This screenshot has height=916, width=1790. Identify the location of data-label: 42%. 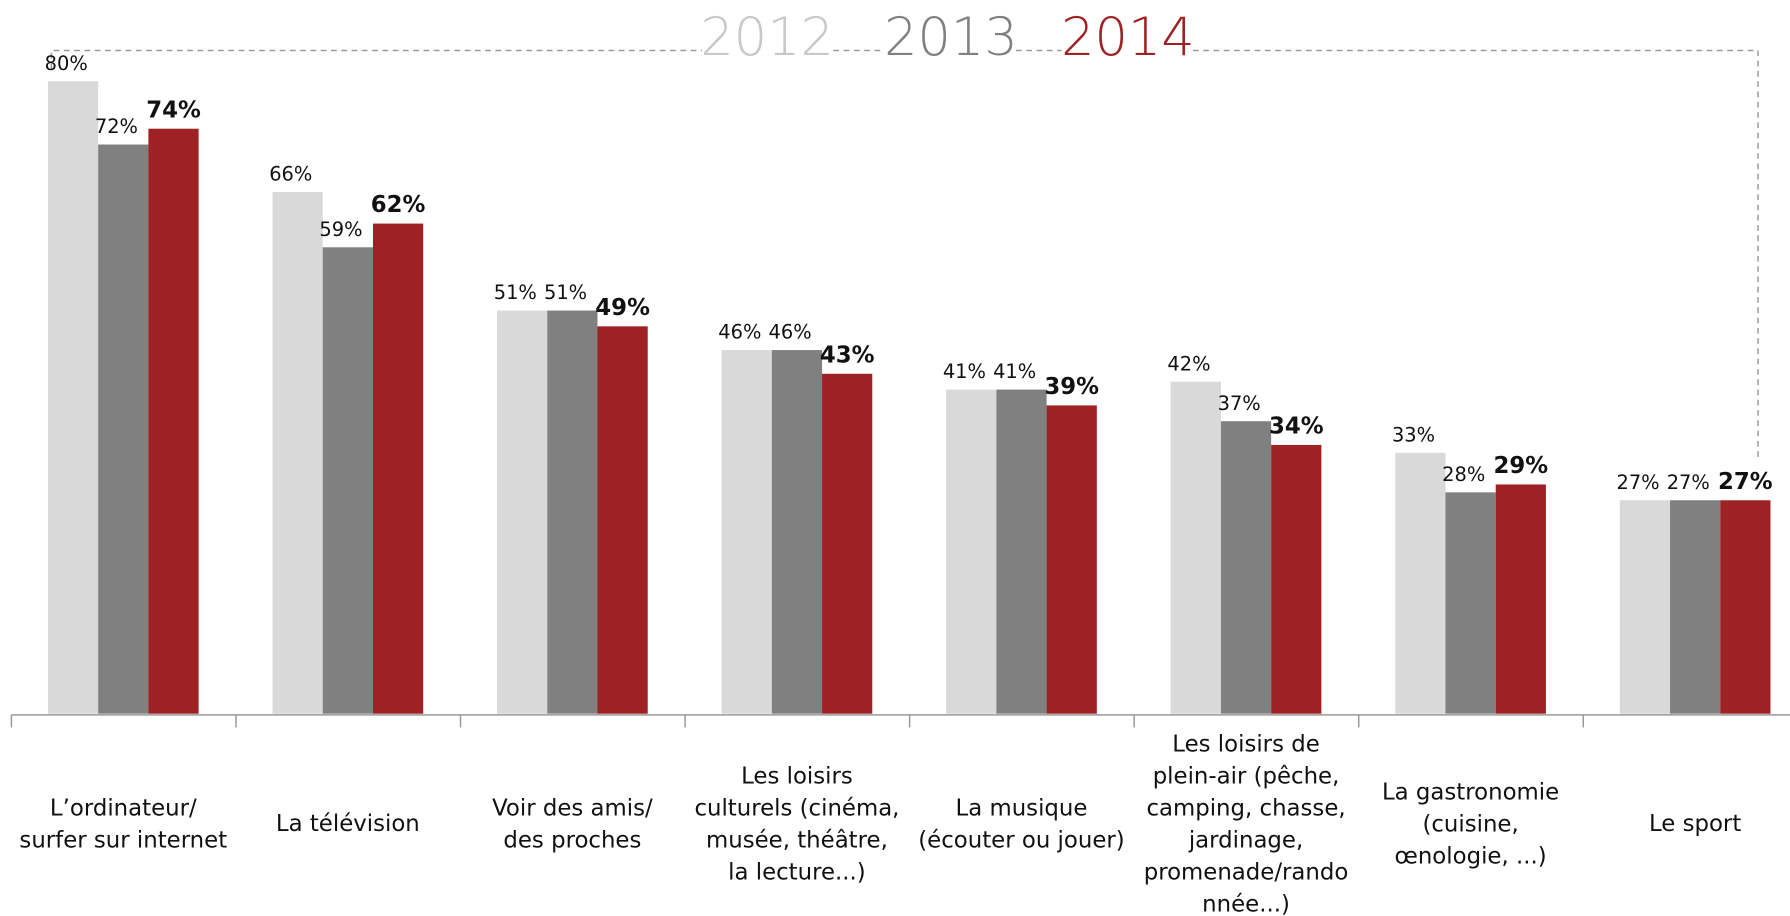
(1188, 363).